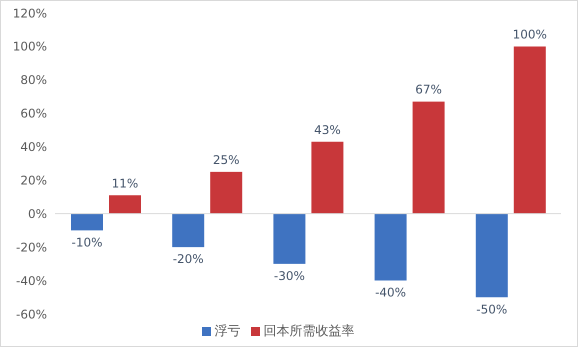 This screenshot has width=578, height=347. Describe the element at coordinates (33, 147) in the screenshot. I see `y-tick-label: 40%` at that location.